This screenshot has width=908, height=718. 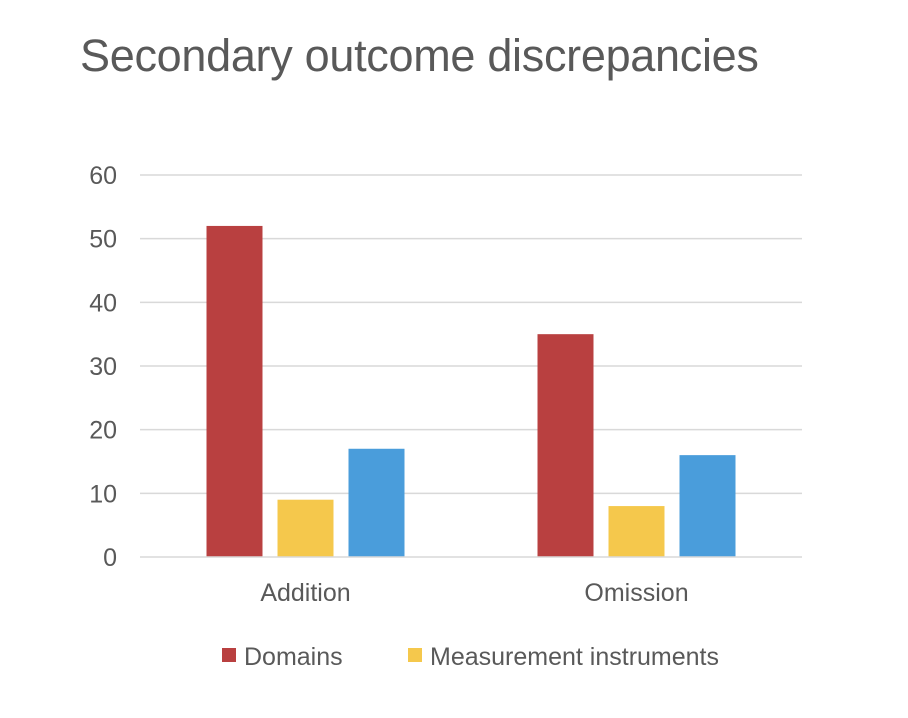 I want to click on legend: Domains Measurement instruments, so click(x=470, y=657).